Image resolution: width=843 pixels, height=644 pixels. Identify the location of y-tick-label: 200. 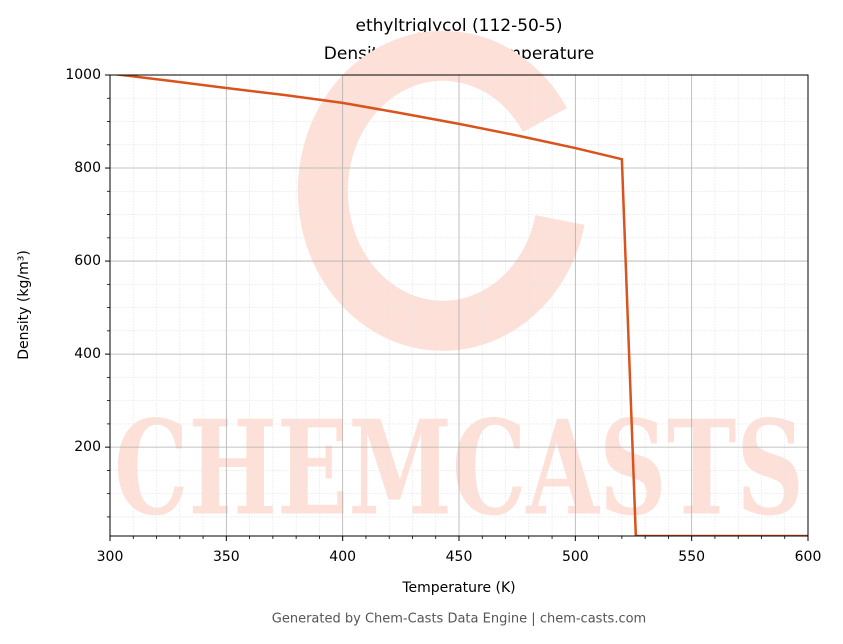
(87, 447).